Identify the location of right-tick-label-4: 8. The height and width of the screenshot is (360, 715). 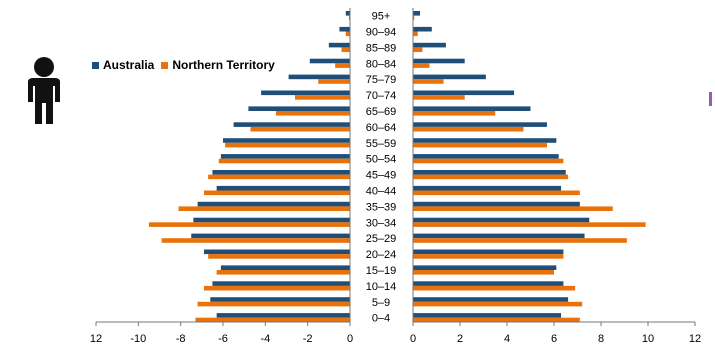
(601, 339).